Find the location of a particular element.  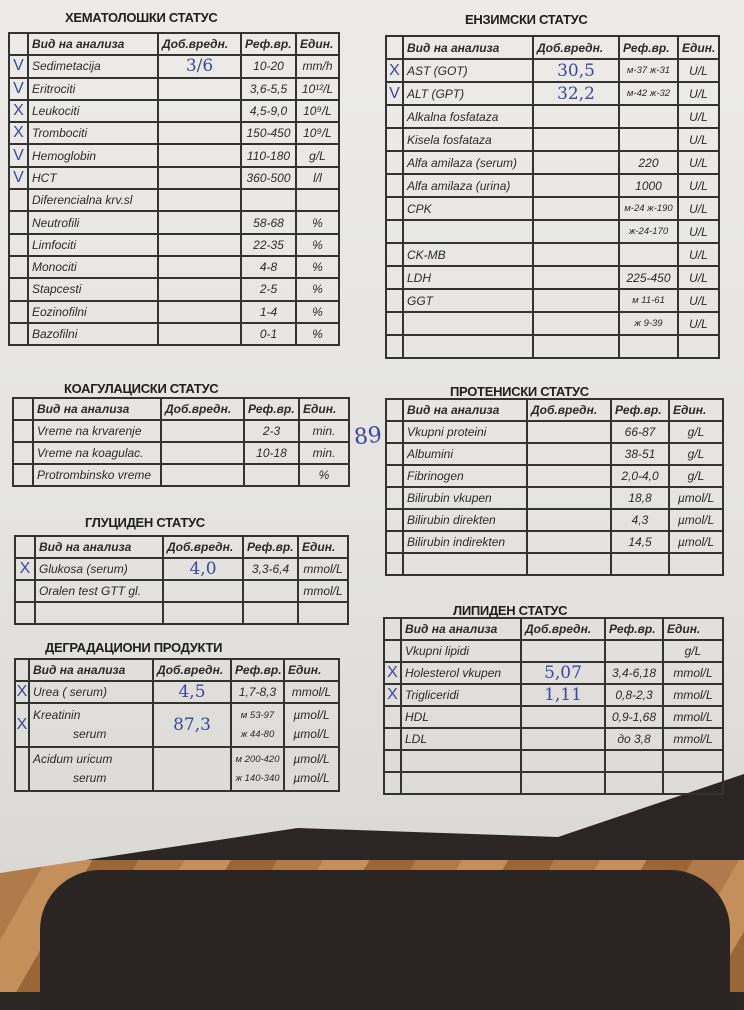

result-value: 1,11 is located at coordinates (563, 695).